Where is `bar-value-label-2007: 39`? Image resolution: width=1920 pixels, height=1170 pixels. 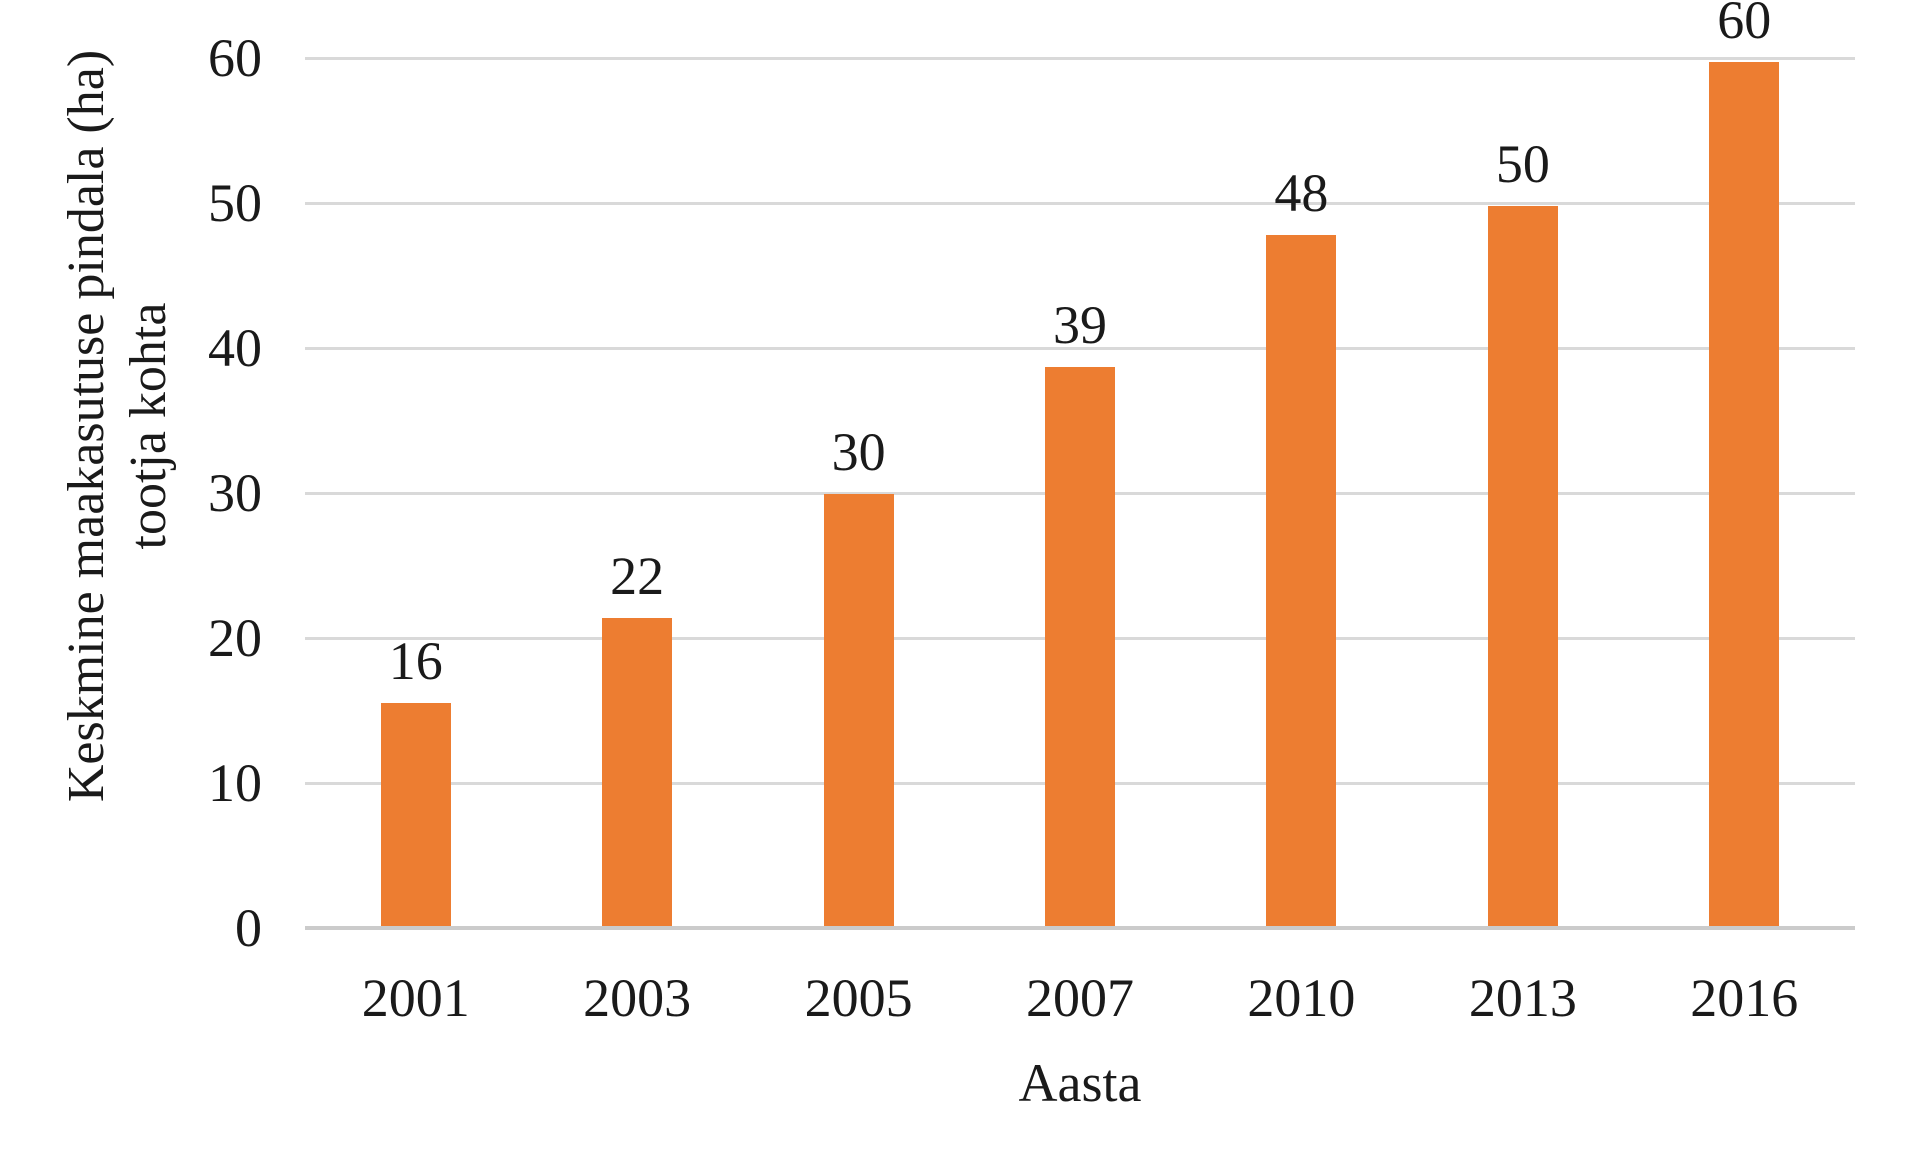
bar-value-label-2007: 39 is located at coordinates (1080, 324).